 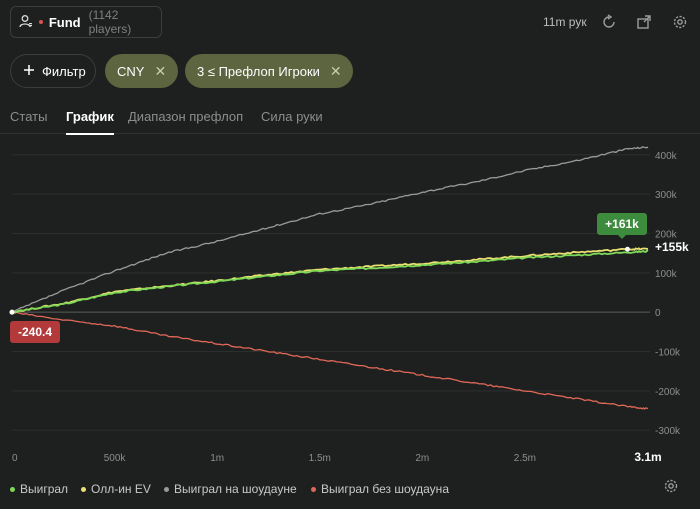 I want to click on y-tick-label: -200k, so click(x=668, y=392).